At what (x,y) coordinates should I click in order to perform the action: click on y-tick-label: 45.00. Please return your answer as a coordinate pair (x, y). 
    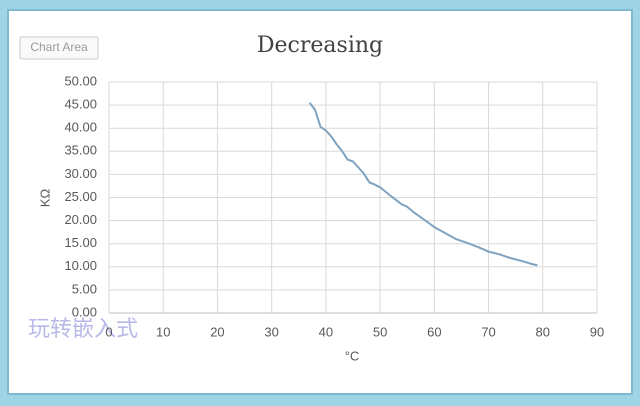
    Looking at the image, I should click on (80, 104).